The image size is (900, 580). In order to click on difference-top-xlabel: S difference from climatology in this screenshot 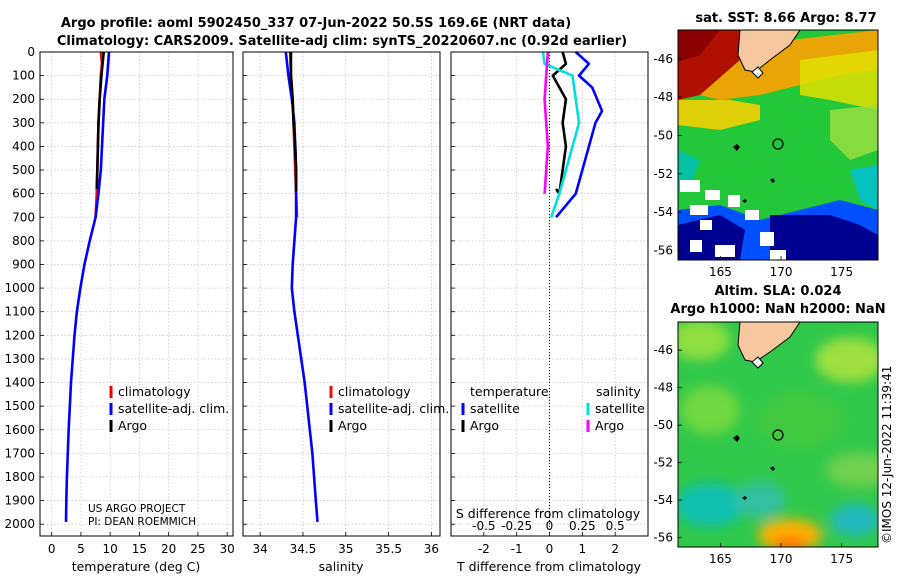, I will do `click(548, 513)`.